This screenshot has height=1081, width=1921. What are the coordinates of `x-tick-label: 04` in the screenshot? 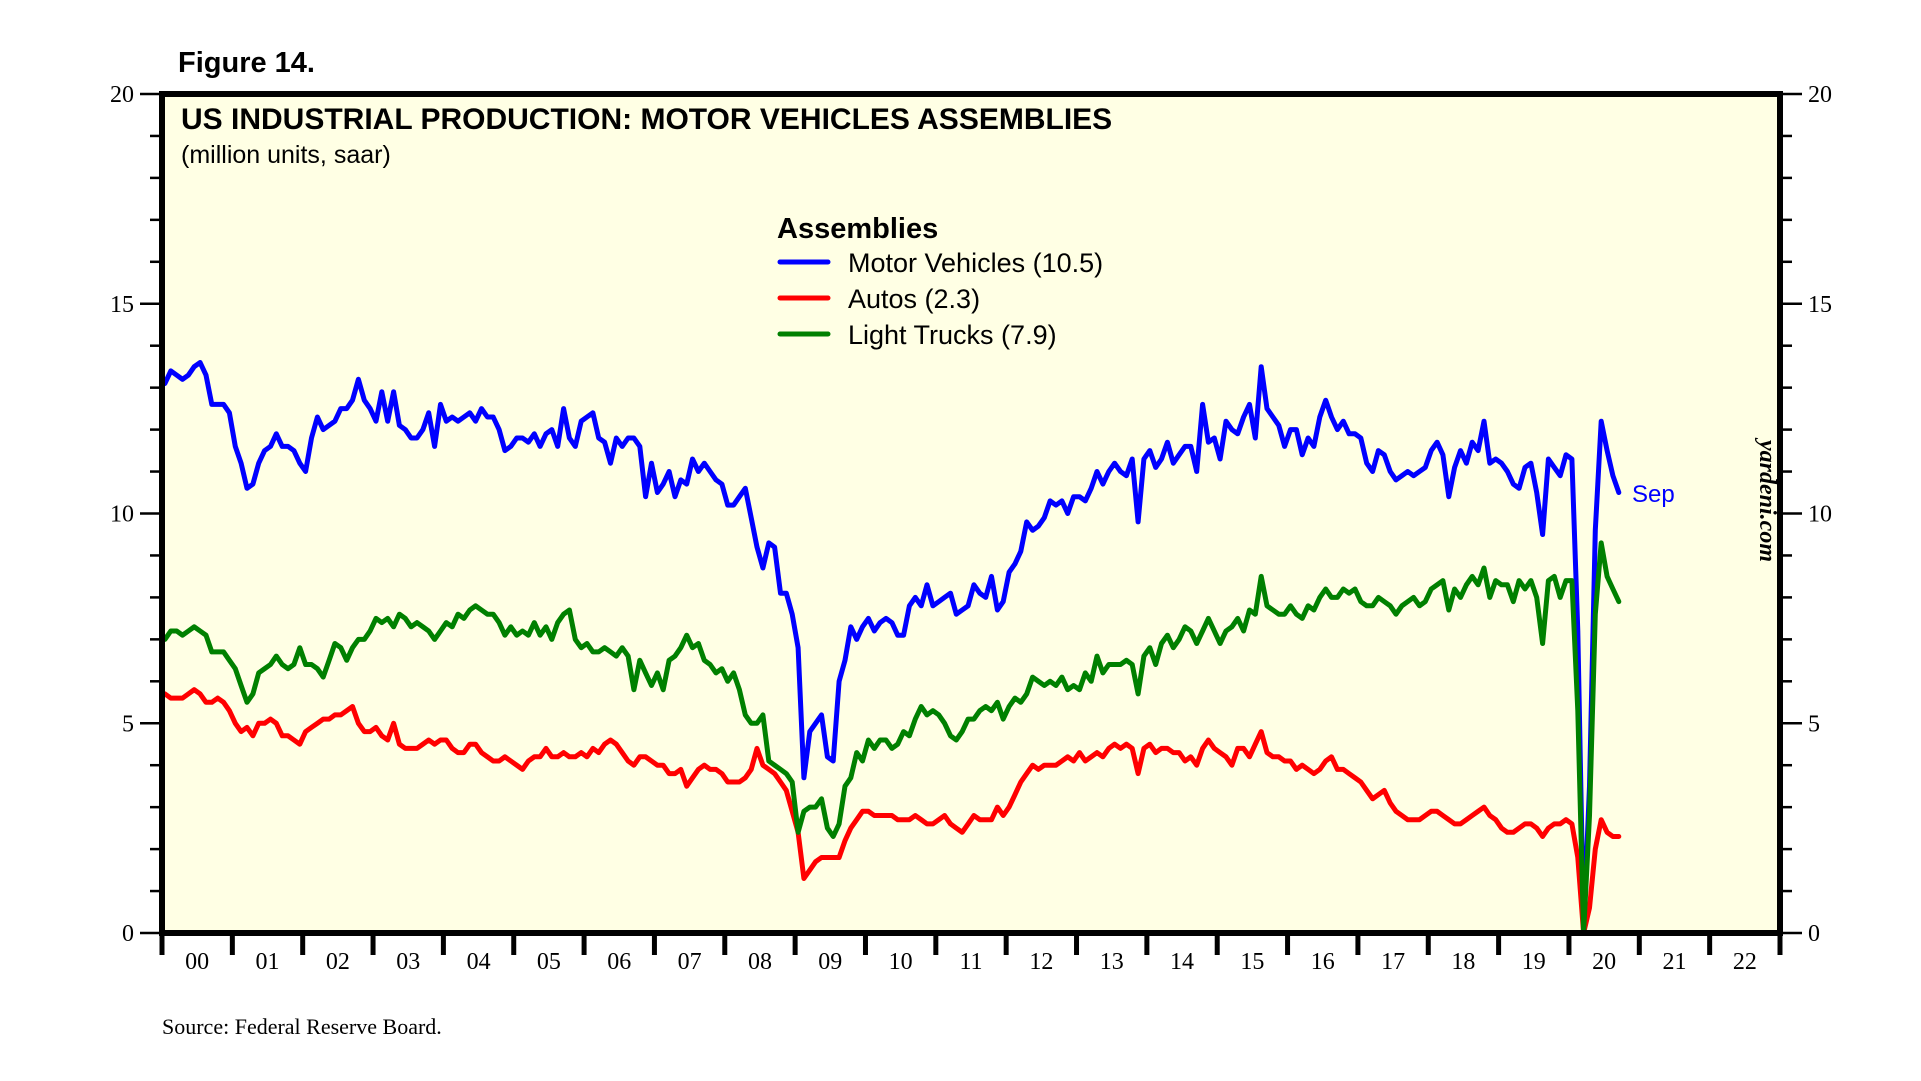 It's located at (479, 962).